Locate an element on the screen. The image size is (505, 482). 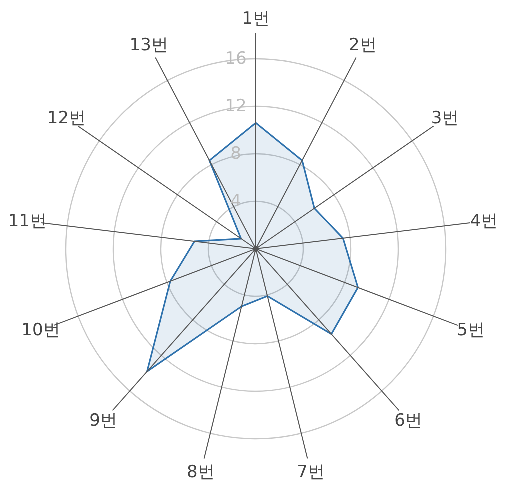
spoke-label: 8번 is located at coordinates (201, 472).